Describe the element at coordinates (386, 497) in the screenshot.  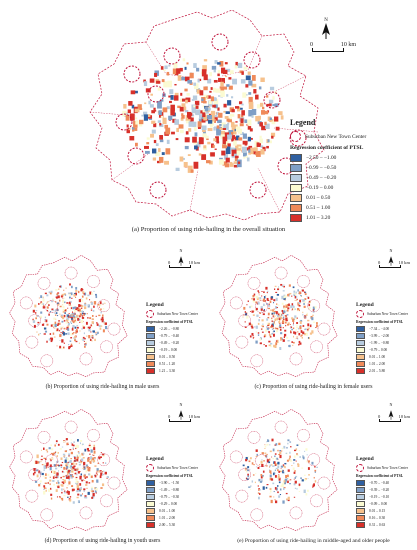
I see `legend-class: −0.19 – −0.10` at that location.